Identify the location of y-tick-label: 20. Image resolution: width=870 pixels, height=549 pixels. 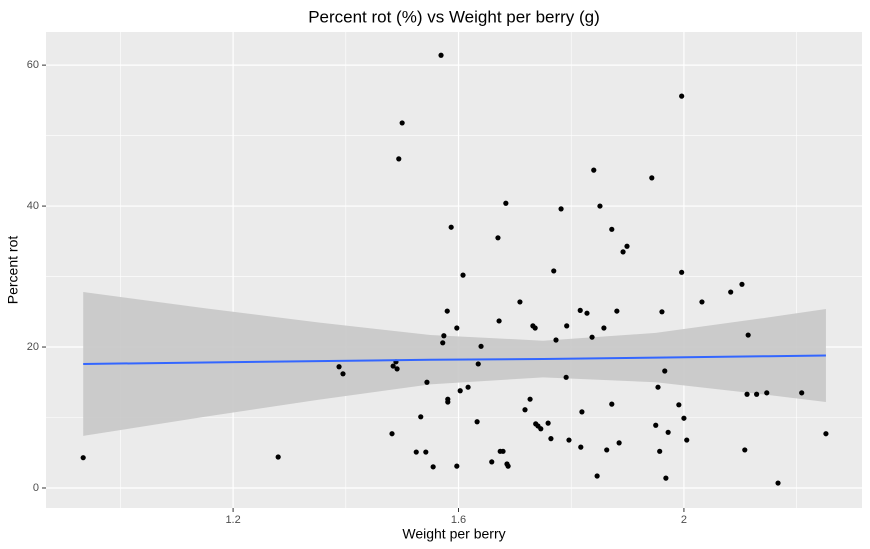
(33, 347).